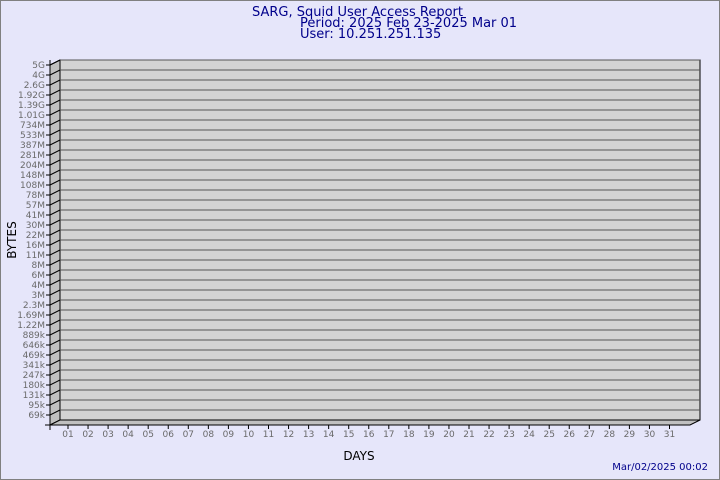 The height and width of the screenshot is (480, 720). What do you see at coordinates (34, 386) in the screenshot?
I see `y-tick-label: 180k` at bounding box center [34, 386].